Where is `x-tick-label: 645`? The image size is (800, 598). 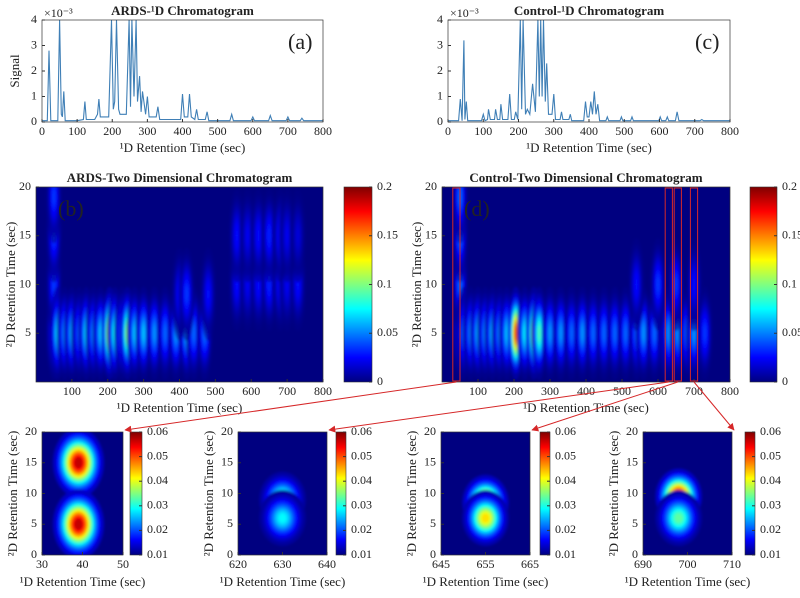
x-tick-label: 645 is located at coordinates (441, 564).